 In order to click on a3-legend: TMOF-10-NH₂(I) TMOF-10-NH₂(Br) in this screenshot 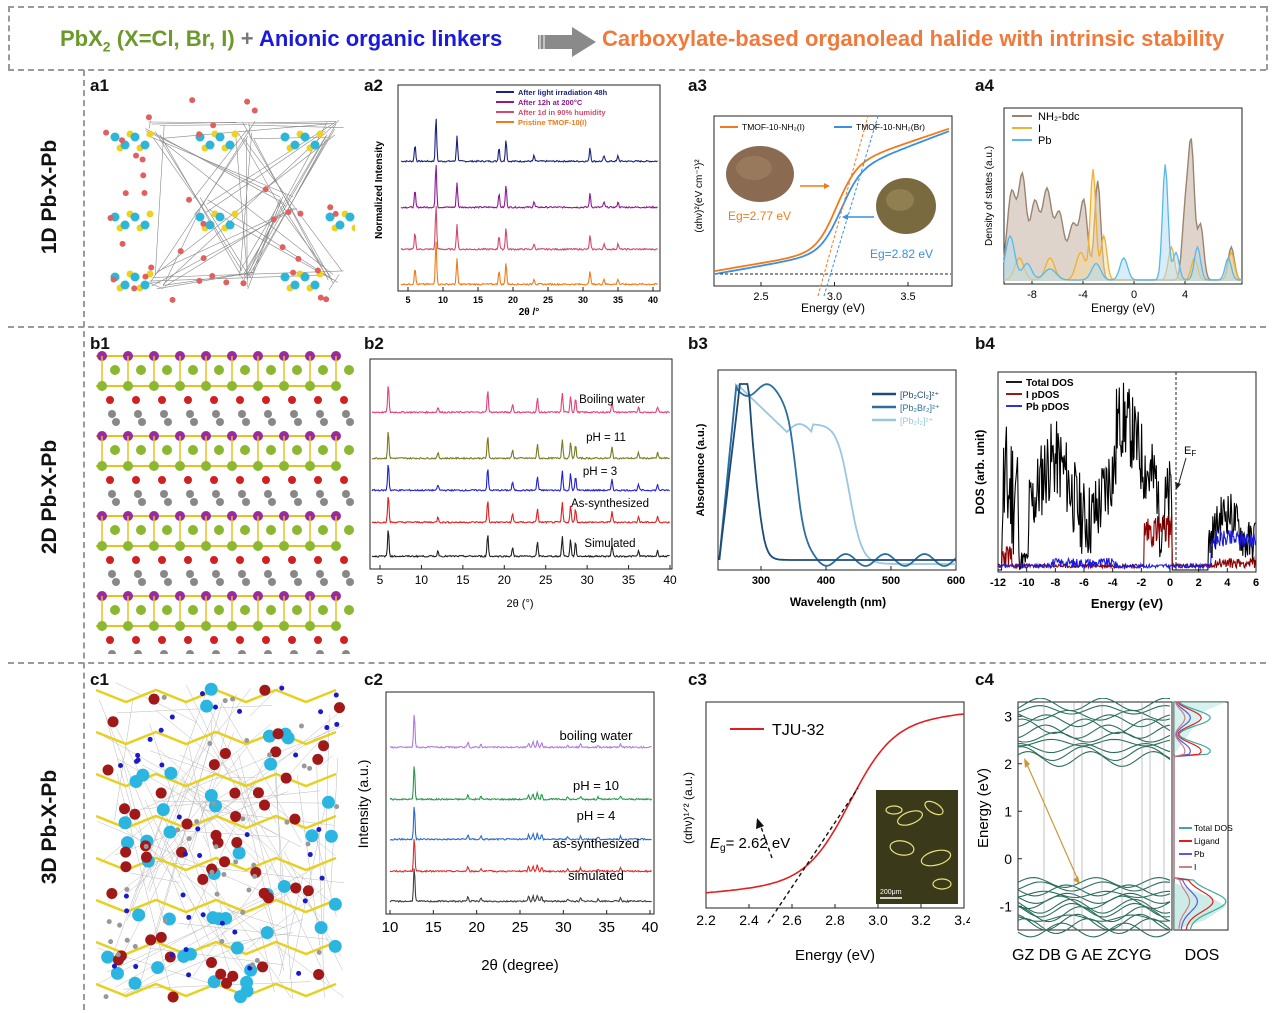, I will do `click(822, 127)`.